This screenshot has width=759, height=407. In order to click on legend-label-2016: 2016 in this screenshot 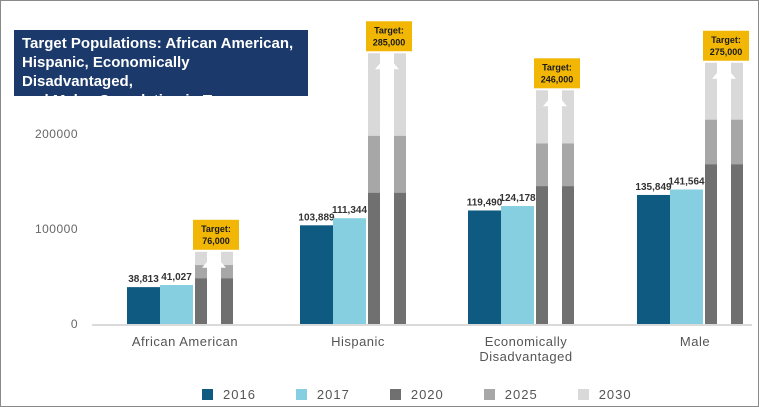, I will do `click(239, 394)`.